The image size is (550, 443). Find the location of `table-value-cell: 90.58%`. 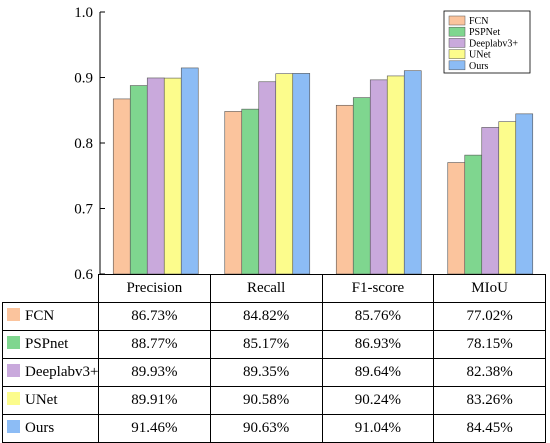

table-value-cell: 90.58% is located at coordinates (266, 400).